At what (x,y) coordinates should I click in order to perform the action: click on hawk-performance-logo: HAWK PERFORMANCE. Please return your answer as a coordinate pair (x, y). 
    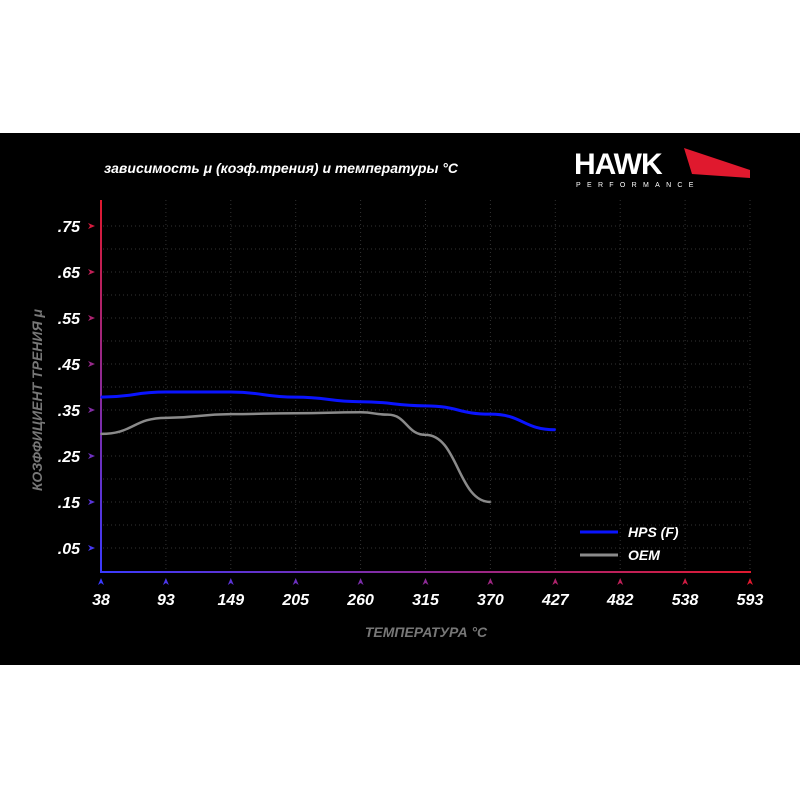
    Looking at the image, I should click on (662, 168).